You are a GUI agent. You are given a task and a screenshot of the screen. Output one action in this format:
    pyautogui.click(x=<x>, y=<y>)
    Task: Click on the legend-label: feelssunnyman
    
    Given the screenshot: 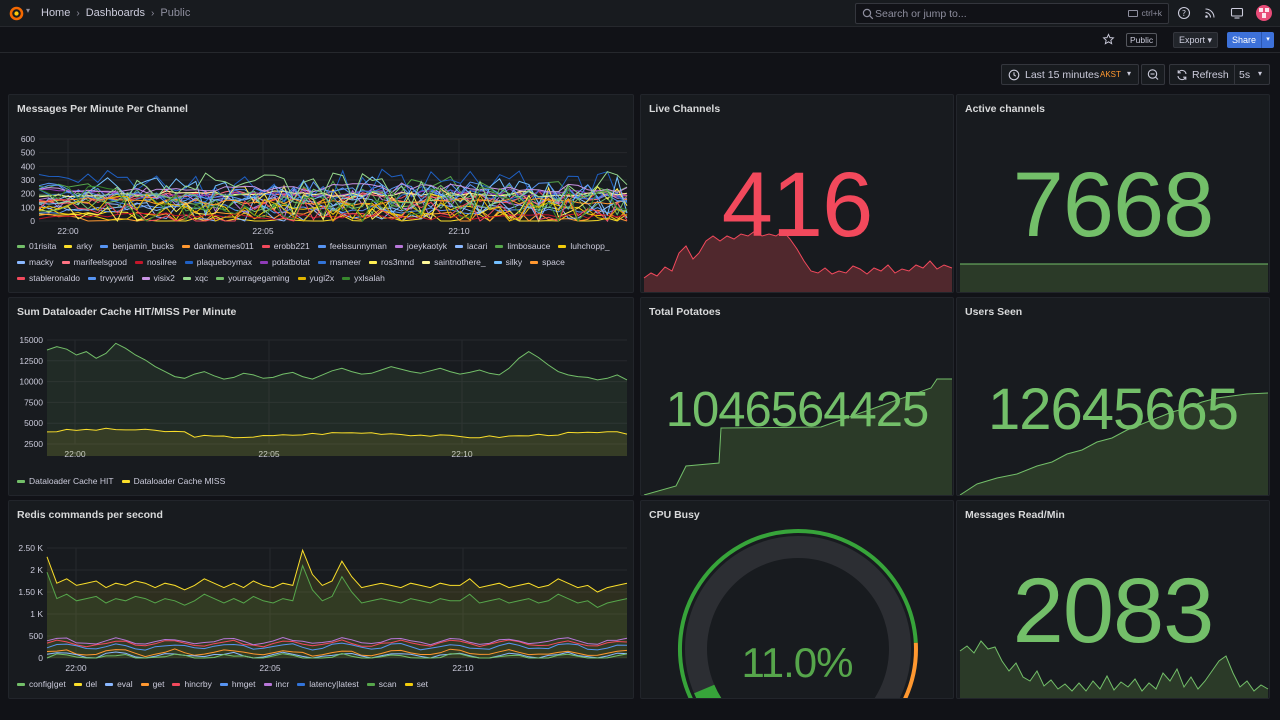 What is the action you would take?
    pyautogui.click(x=358, y=246)
    